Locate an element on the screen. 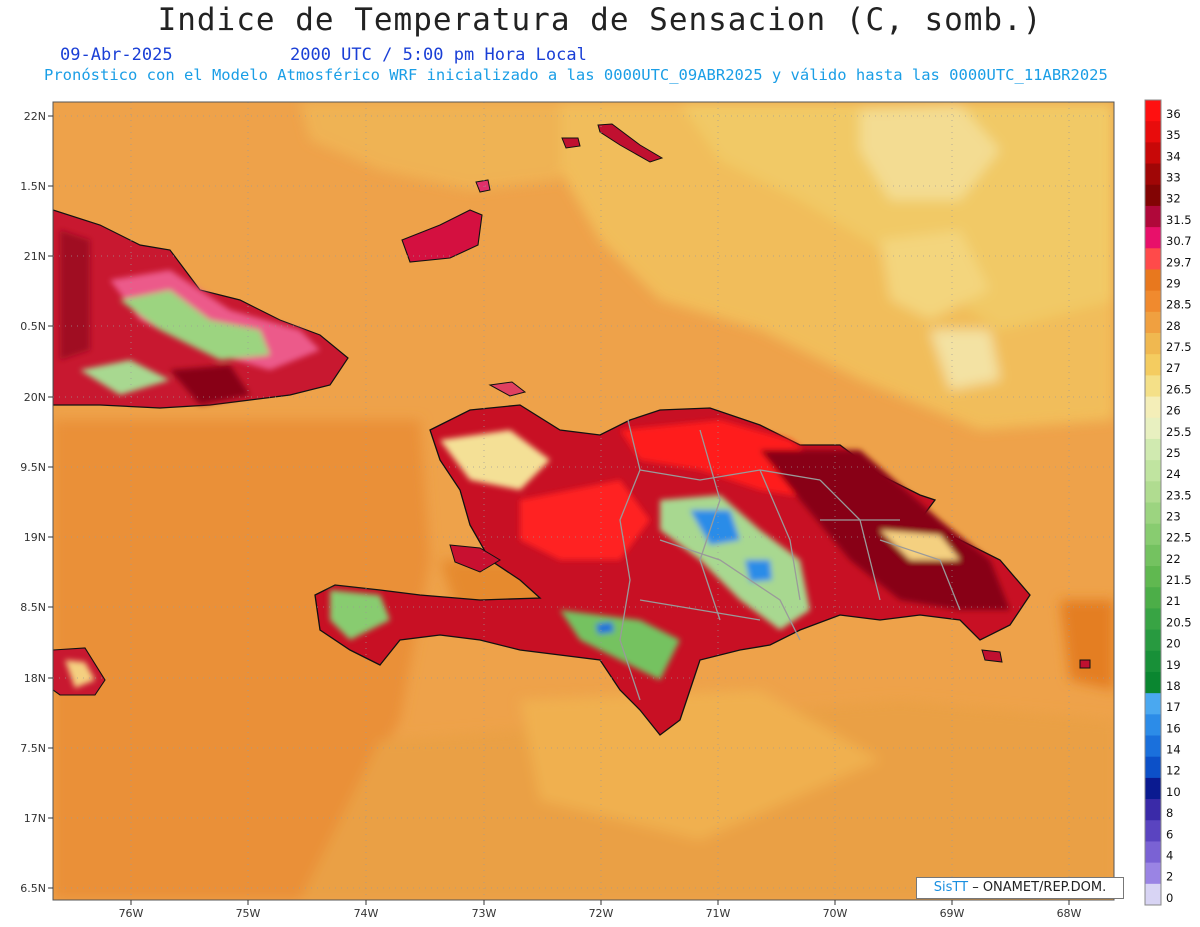 This screenshot has width=1200, height=927. colorbar-label: 22 is located at coordinates (1173, 559).